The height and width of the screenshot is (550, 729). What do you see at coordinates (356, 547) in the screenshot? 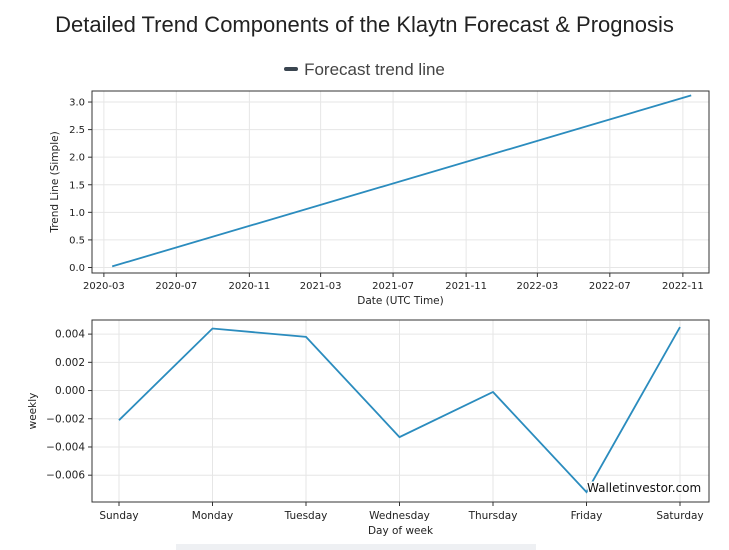
I see `footer-bar` at bounding box center [356, 547].